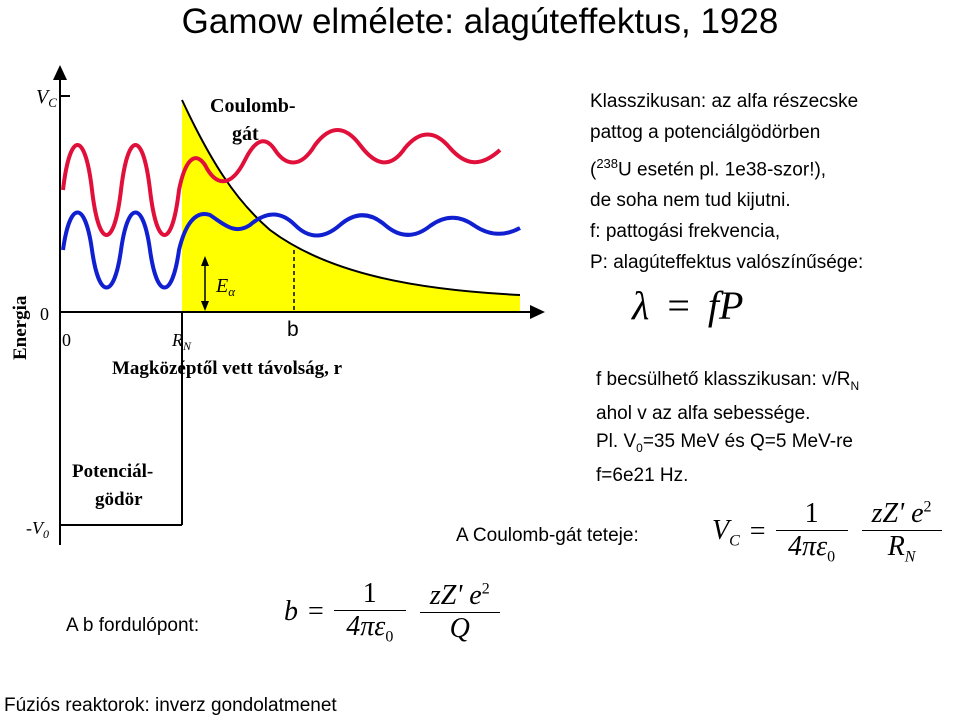 This screenshot has width=960, height=724. Describe the element at coordinates (119, 499) in the screenshot. I see `well-label-2: gödör` at that location.